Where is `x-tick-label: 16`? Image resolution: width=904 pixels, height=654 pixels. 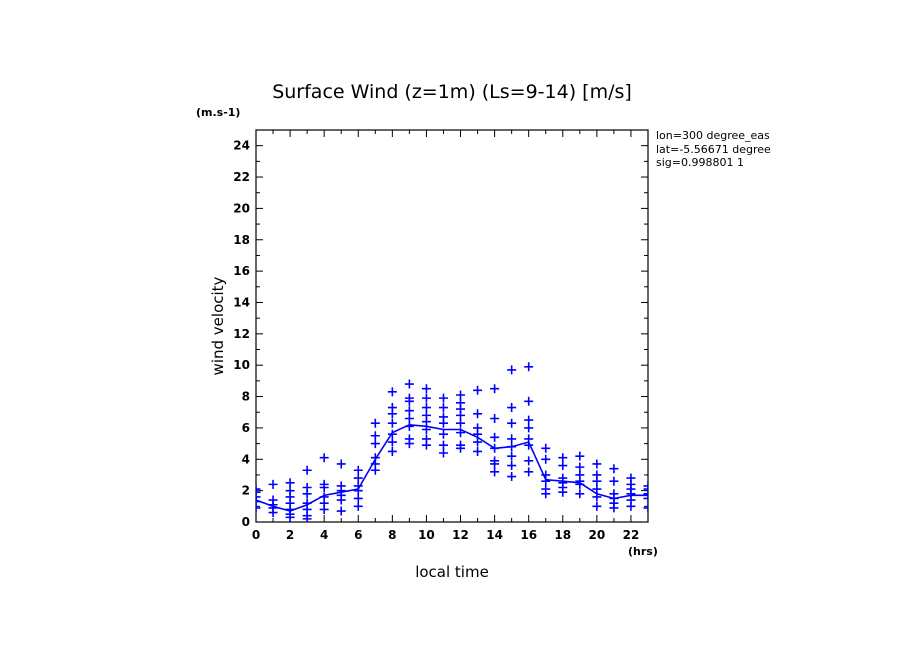 x-tick-label: 16 is located at coordinates (528, 535).